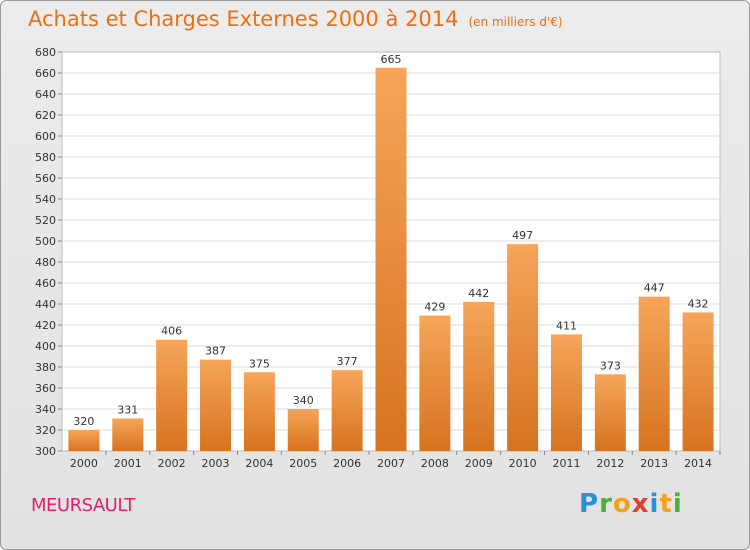  I want to click on x-tick-label-2012: 2012, so click(610, 463).